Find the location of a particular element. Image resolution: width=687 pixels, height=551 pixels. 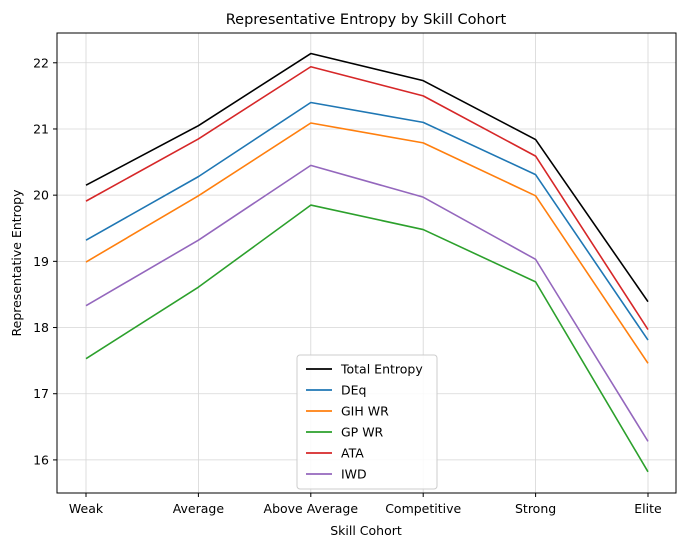

y-tick-label: 19 is located at coordinates (41, 261).